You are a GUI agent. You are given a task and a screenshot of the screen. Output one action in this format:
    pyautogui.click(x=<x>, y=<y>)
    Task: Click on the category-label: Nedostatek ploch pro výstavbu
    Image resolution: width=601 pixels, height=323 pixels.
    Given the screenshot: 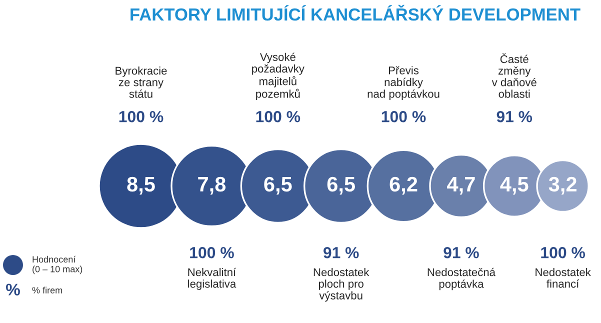 What is the action you would take?
    pyautogui.click(x=342, y=285)
    